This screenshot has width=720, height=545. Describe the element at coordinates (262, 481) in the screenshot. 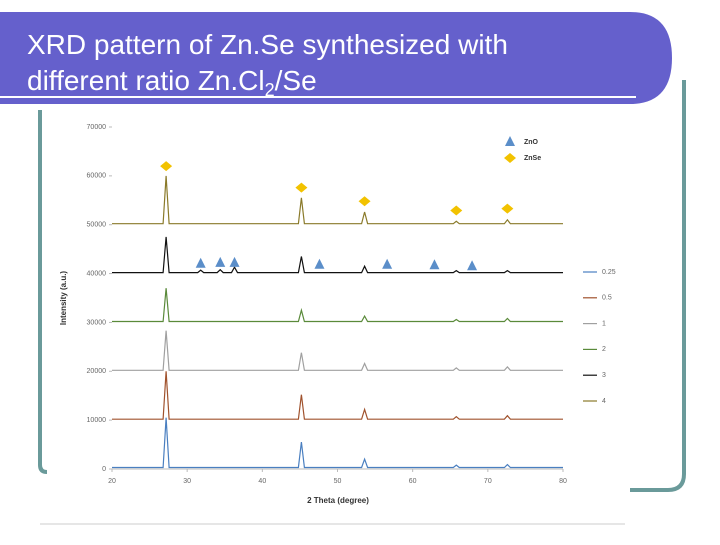

I see `x-tick-label: 40` at that location.